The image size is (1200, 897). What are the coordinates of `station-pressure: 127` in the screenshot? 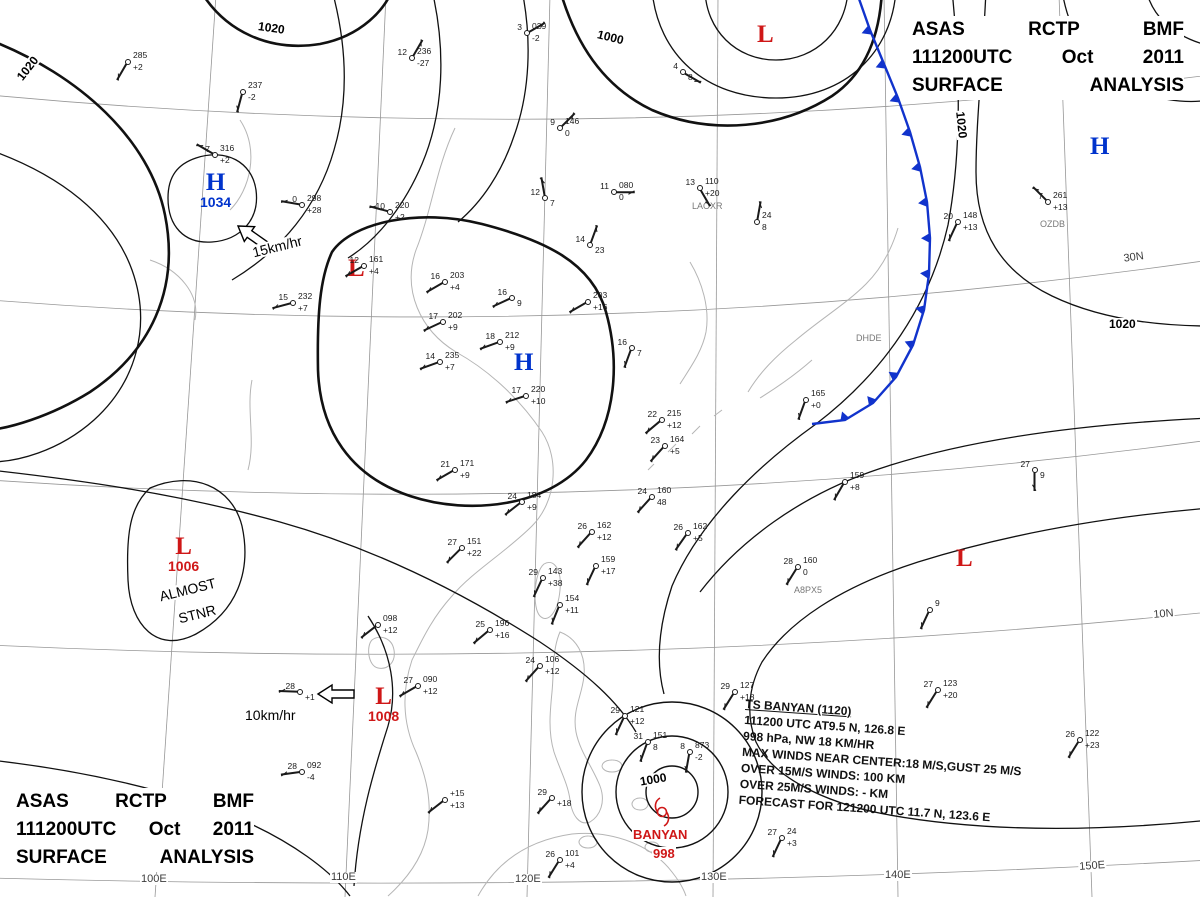 It's located at (747, 685).